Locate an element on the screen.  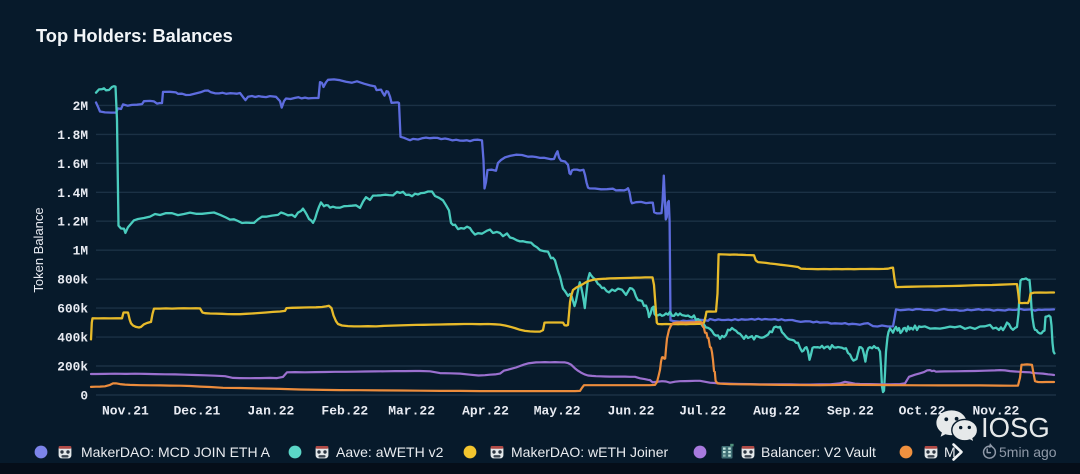
svg-text: 800k is located at coordinates (72, 280).